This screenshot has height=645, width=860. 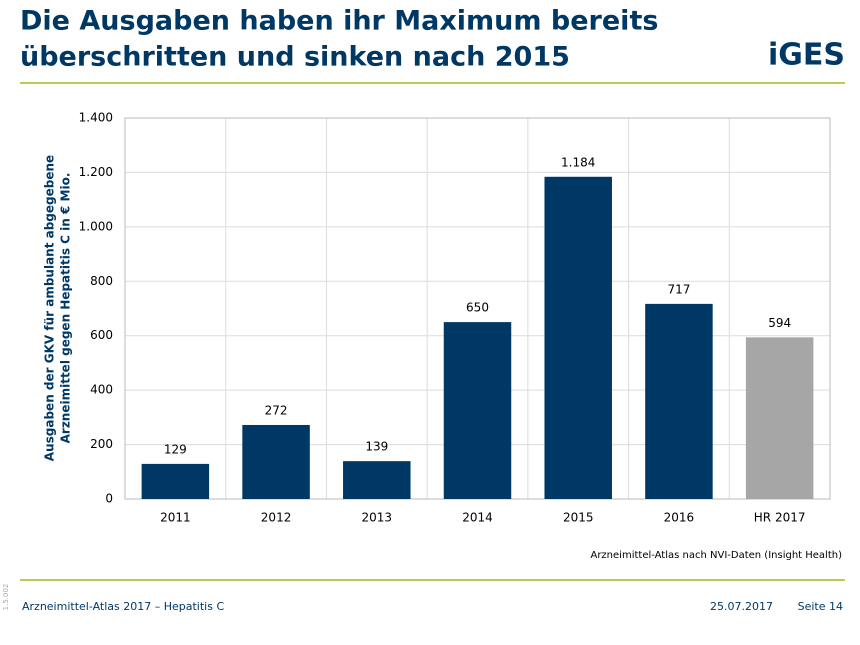 What do you see at coordinates (376, 447) in the screenshot?
I see `data-label: 139` at bounding box center [376, 447].